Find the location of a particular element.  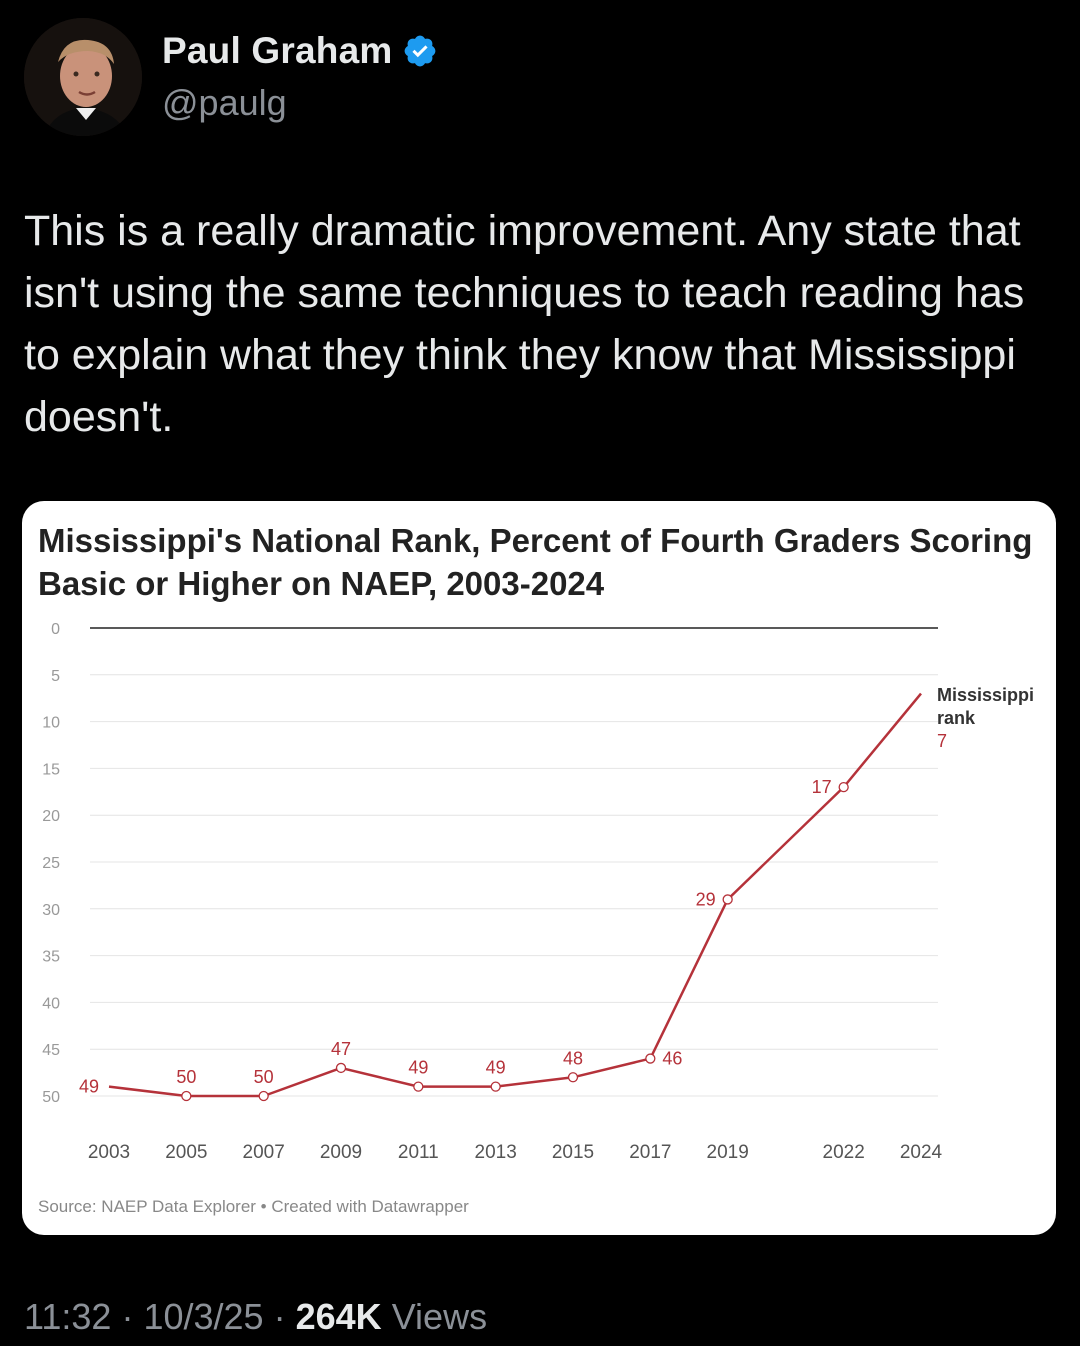

x-tick-label: 2024 is located at coordinates (921, 1152).